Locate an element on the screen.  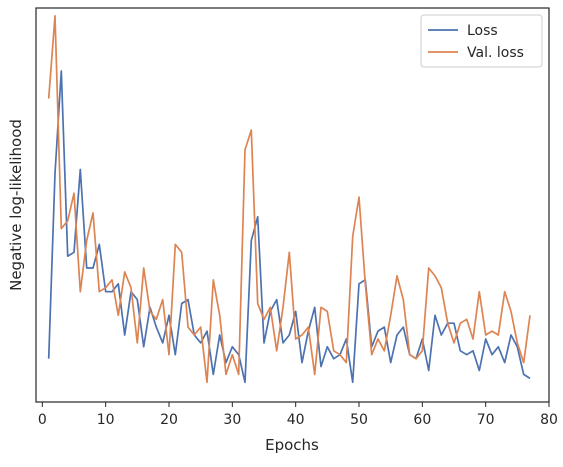
legend-box is located at coordinates (481, 41).